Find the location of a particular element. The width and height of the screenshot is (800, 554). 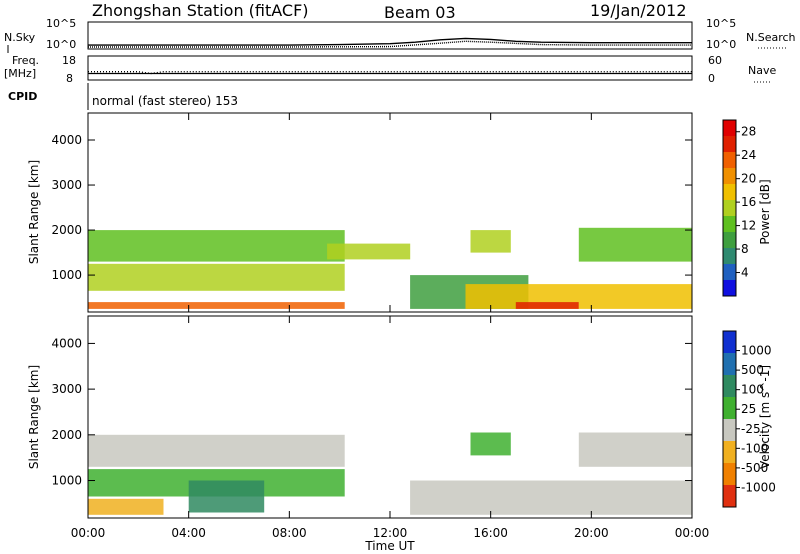

cpid-text: normal (fast stereo) 153 is located at coordinates (165, 101).